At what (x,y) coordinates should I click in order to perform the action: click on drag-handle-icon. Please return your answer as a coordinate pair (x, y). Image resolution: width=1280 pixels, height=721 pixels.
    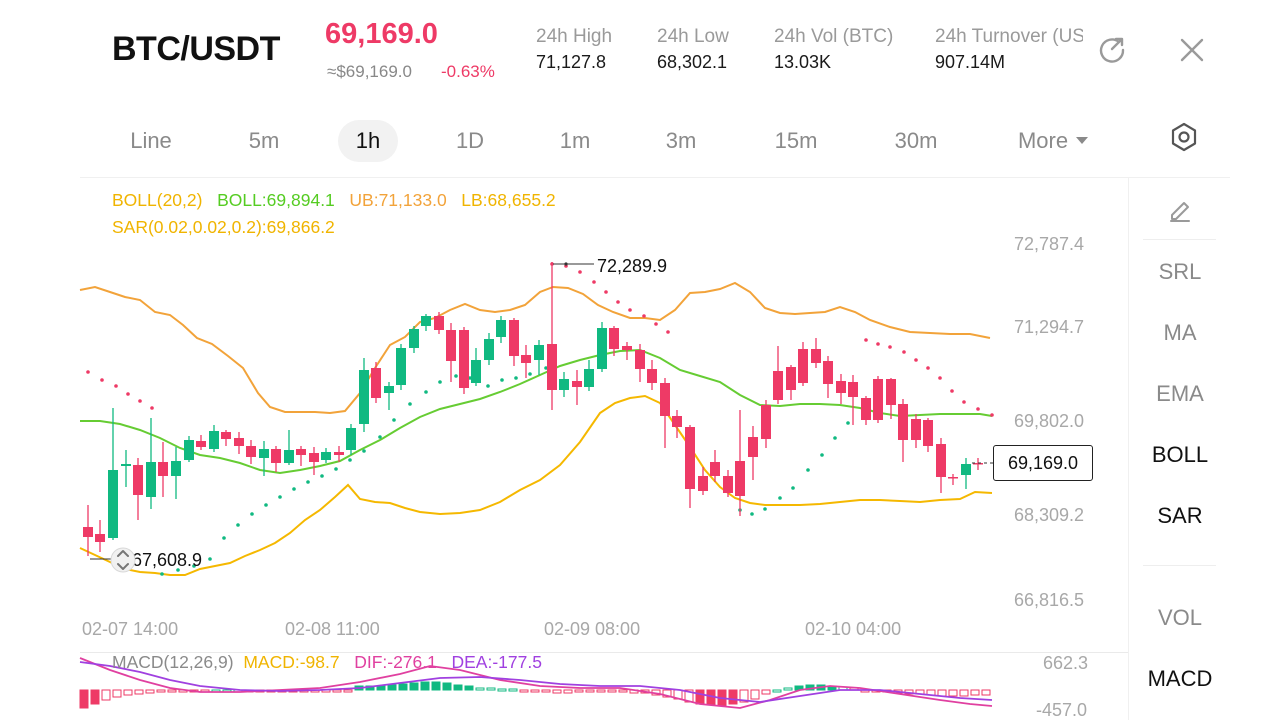
    Looking at the image, I should click on (123, 560).